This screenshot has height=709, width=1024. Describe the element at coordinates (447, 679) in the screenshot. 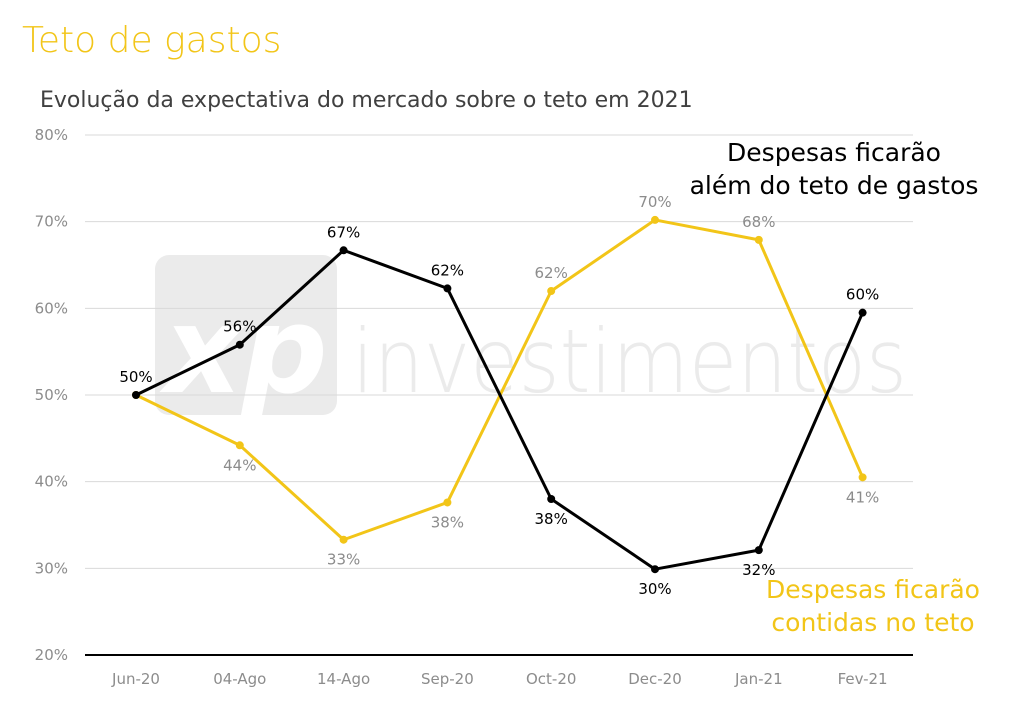

I see `x-tick-label: Sep-20` at that location.